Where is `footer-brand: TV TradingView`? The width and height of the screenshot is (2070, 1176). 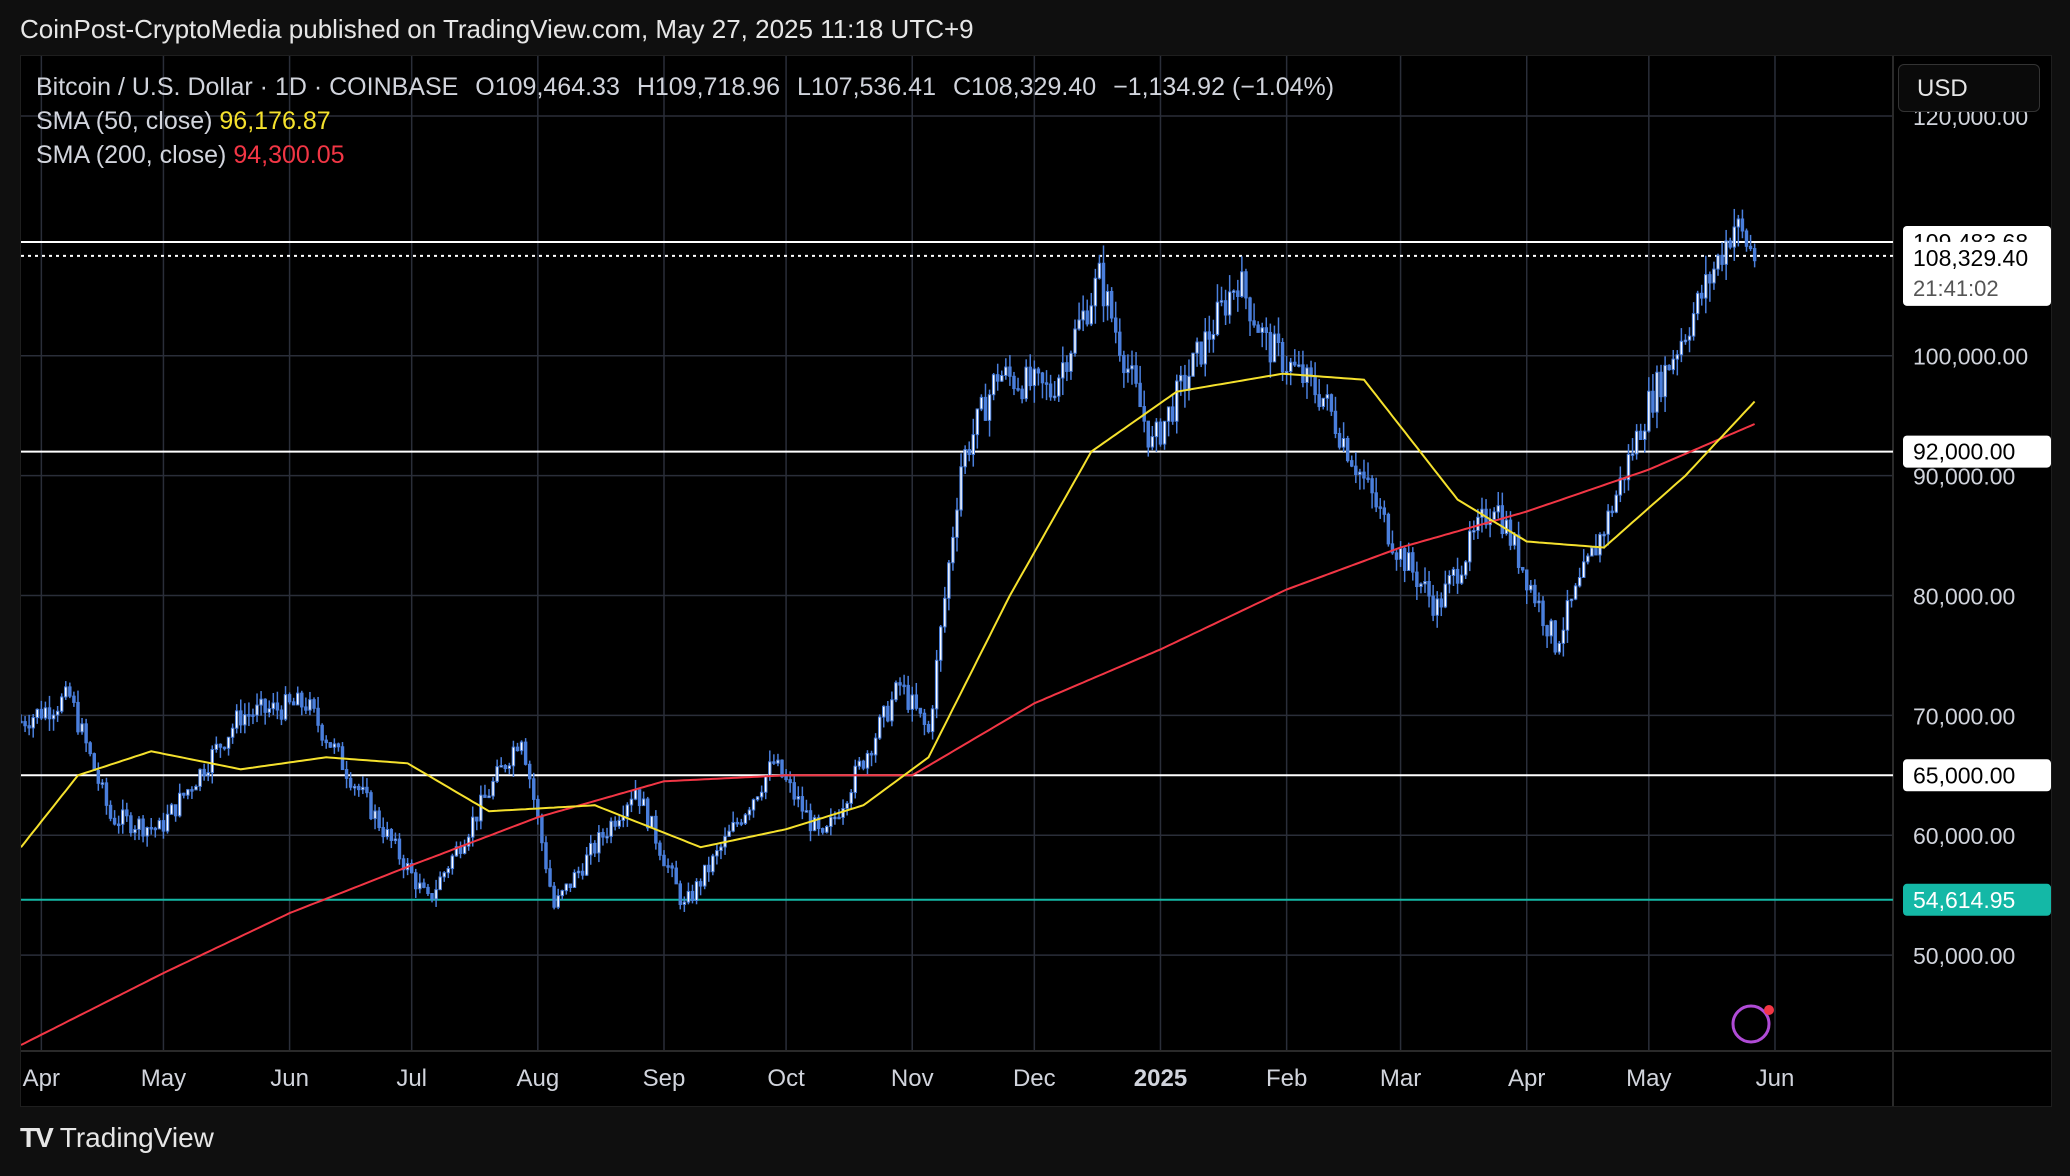
footer-brand: TV TradingView is located at coordinates (117, 1138).